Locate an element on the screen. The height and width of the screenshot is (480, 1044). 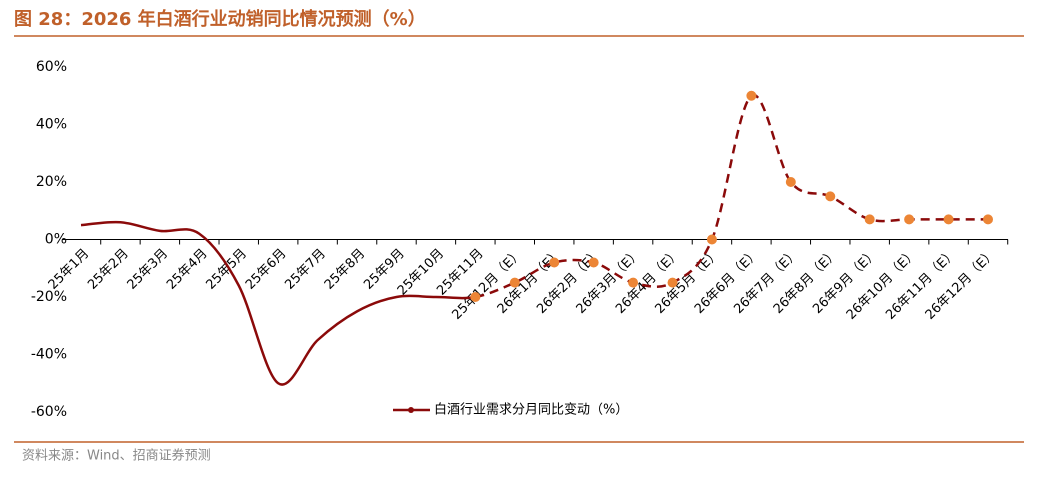
x-tick-label: 25年2月 is located at coordinates (108, 269).